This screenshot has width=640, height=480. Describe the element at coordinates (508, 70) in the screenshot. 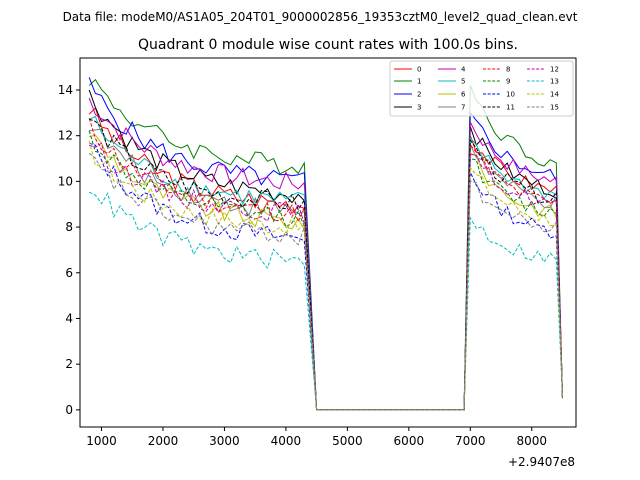

I see `legend-label-8: 8` at that location.